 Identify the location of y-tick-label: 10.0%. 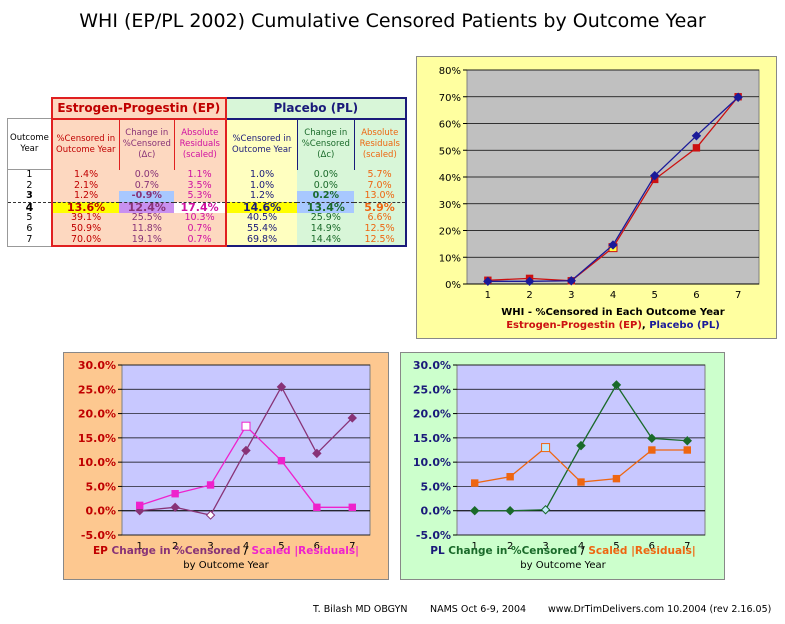
(97, 462).